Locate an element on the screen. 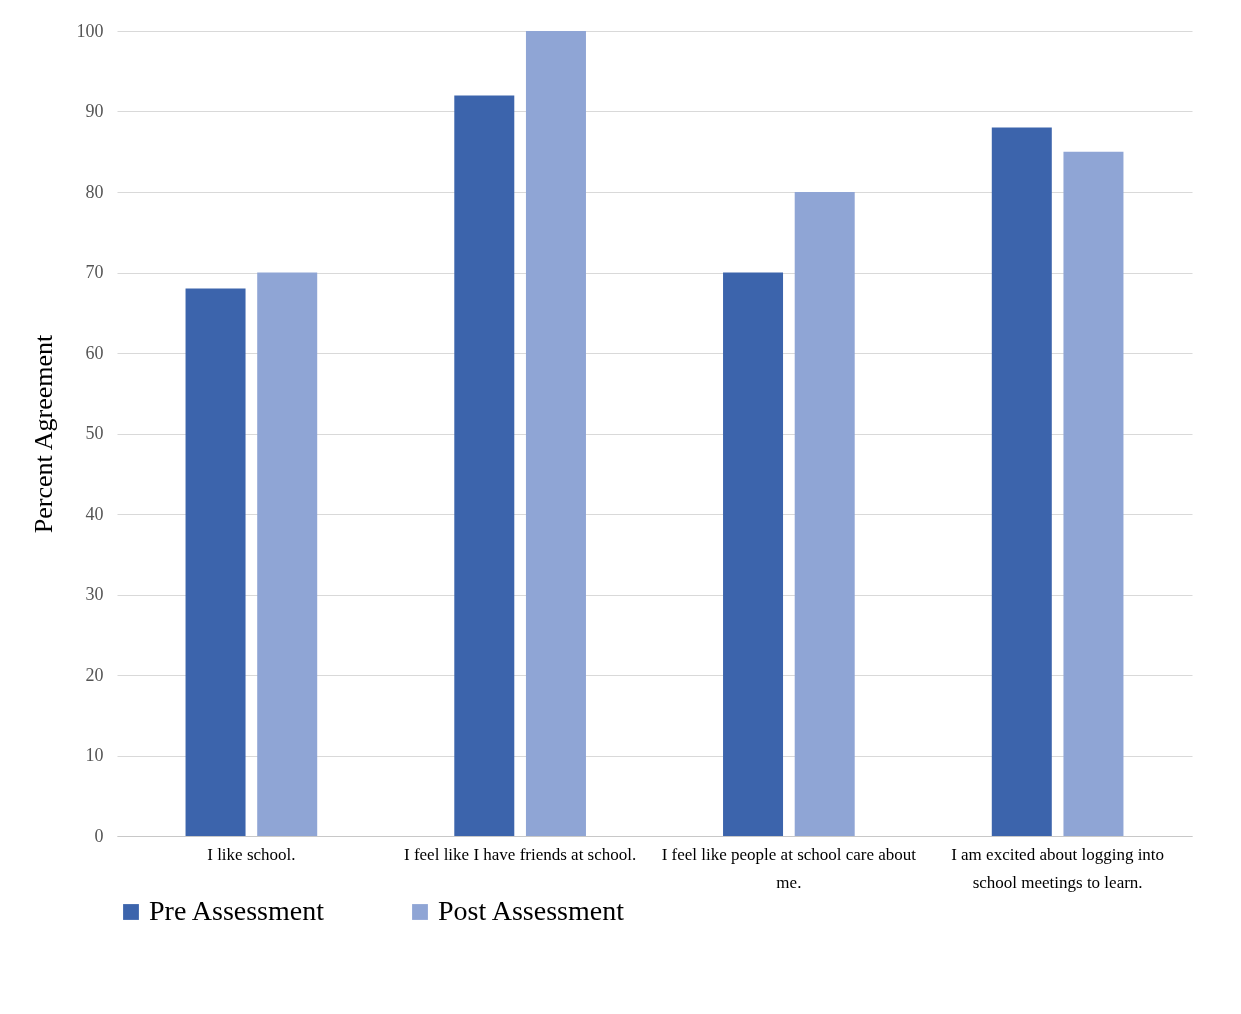 The image size is (1241, 1014). y-tick-label: 40 is located at coordinates (94, 513).